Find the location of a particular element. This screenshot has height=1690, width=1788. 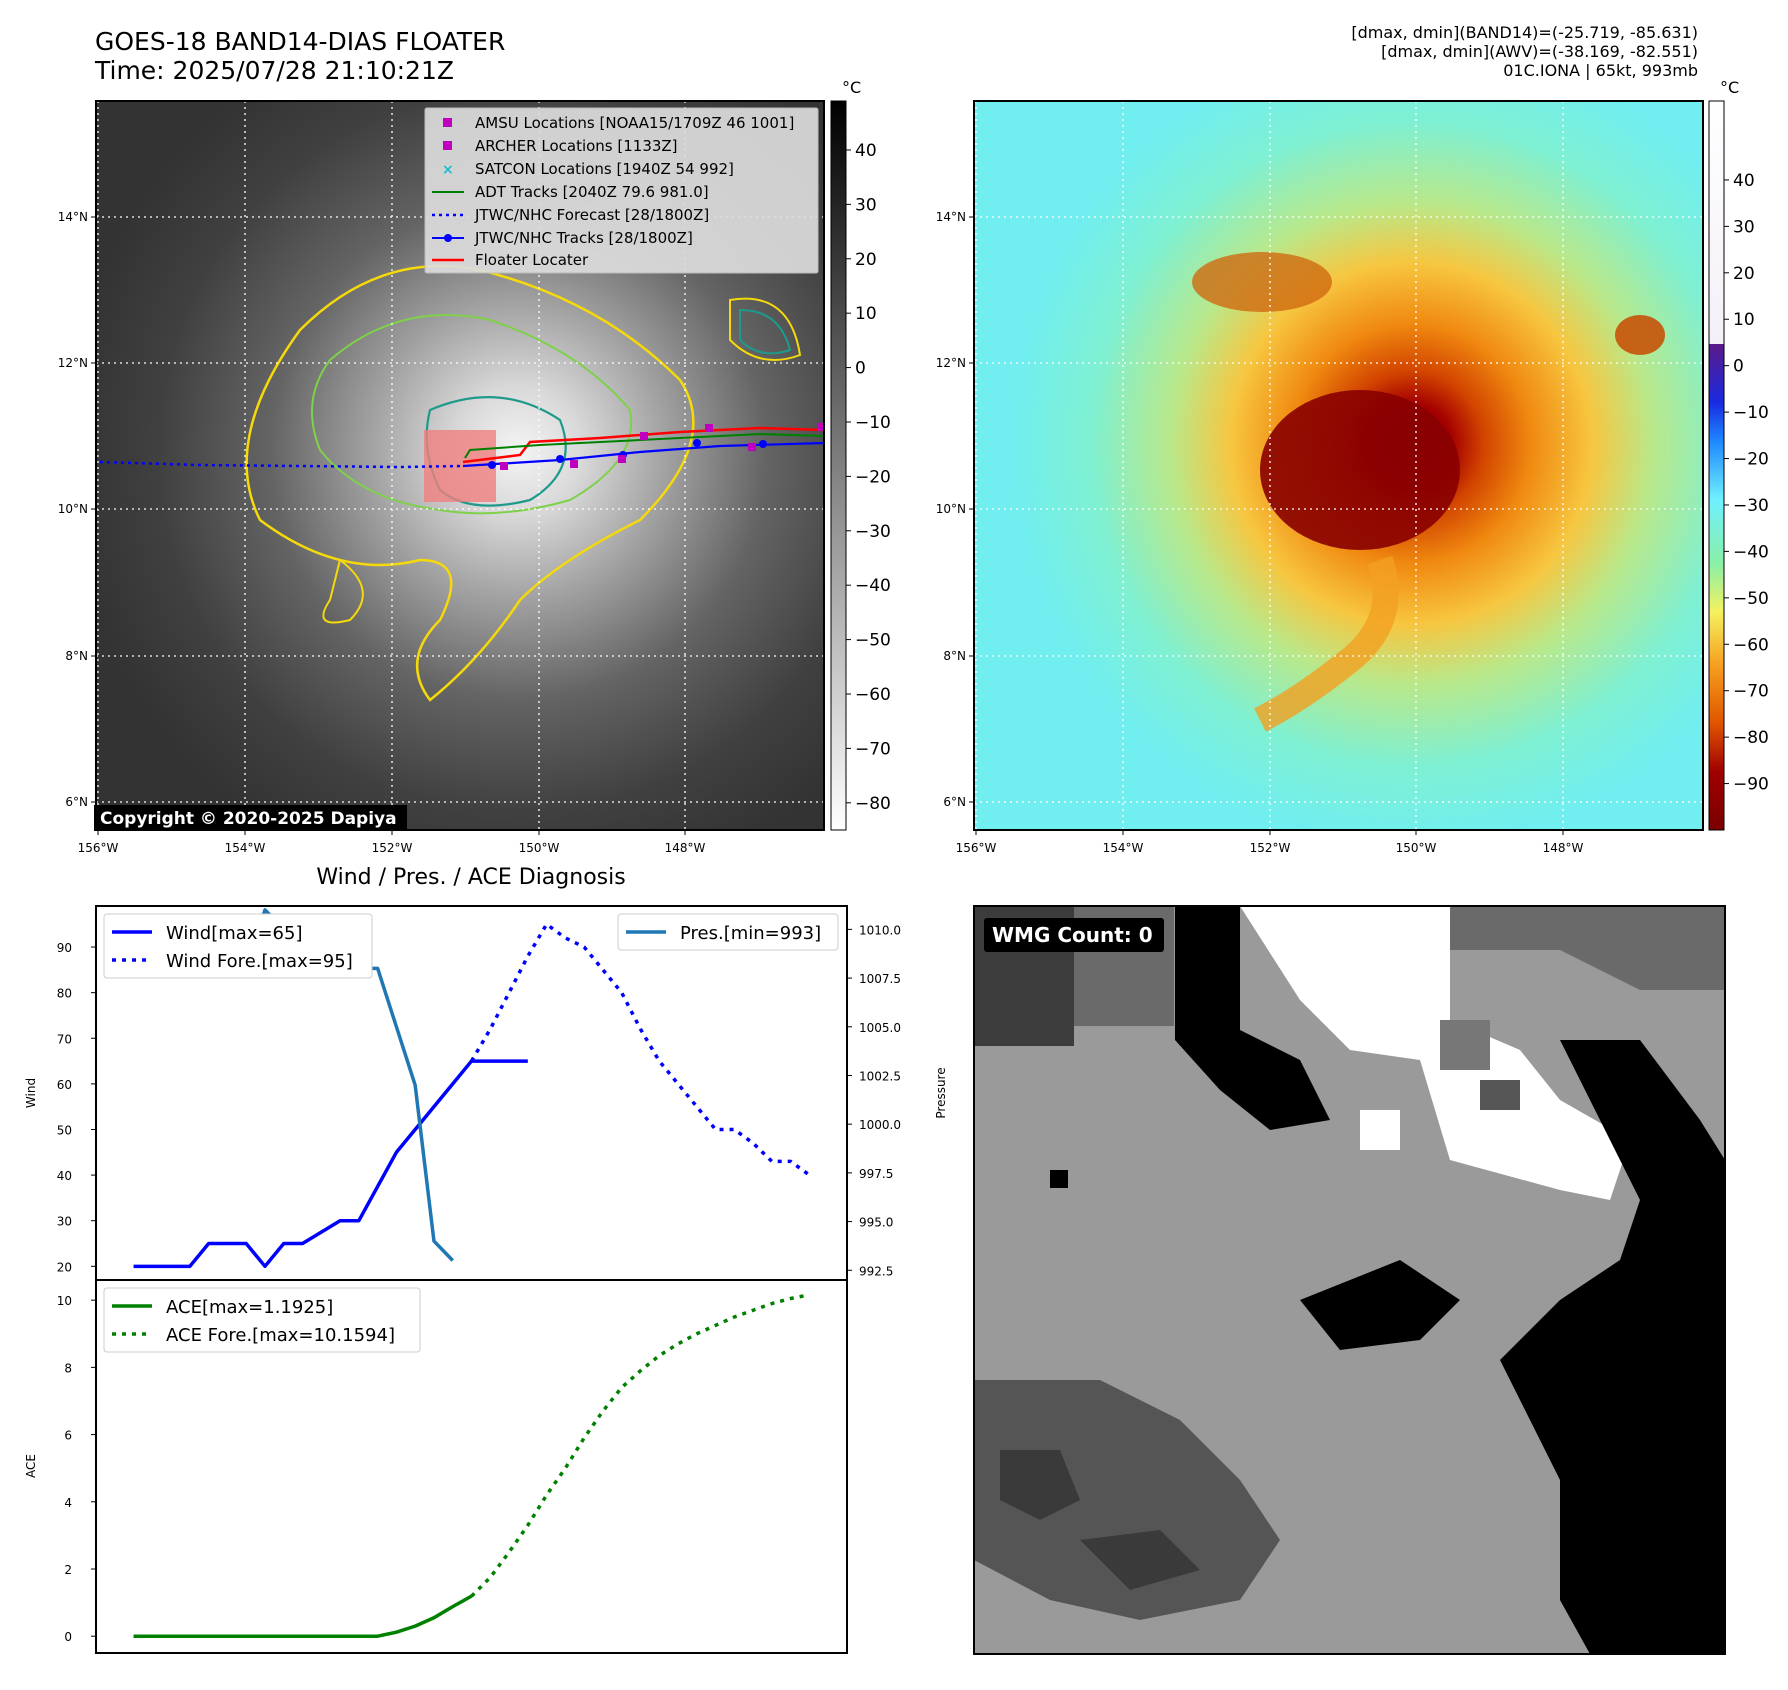

legend-wind-forecast: Wind Fore.[max=95] is located at coordinates (259, 961).